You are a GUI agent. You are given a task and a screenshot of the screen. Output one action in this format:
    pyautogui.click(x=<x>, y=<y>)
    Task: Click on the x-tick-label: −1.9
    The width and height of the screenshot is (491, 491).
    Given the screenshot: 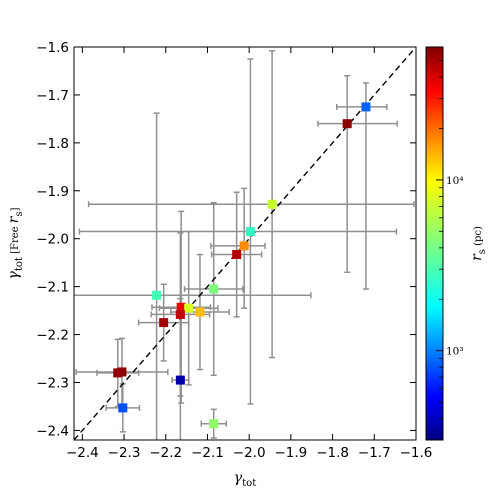 What is the action you would take?
    pyautogui.click(x=290, y=453)
    